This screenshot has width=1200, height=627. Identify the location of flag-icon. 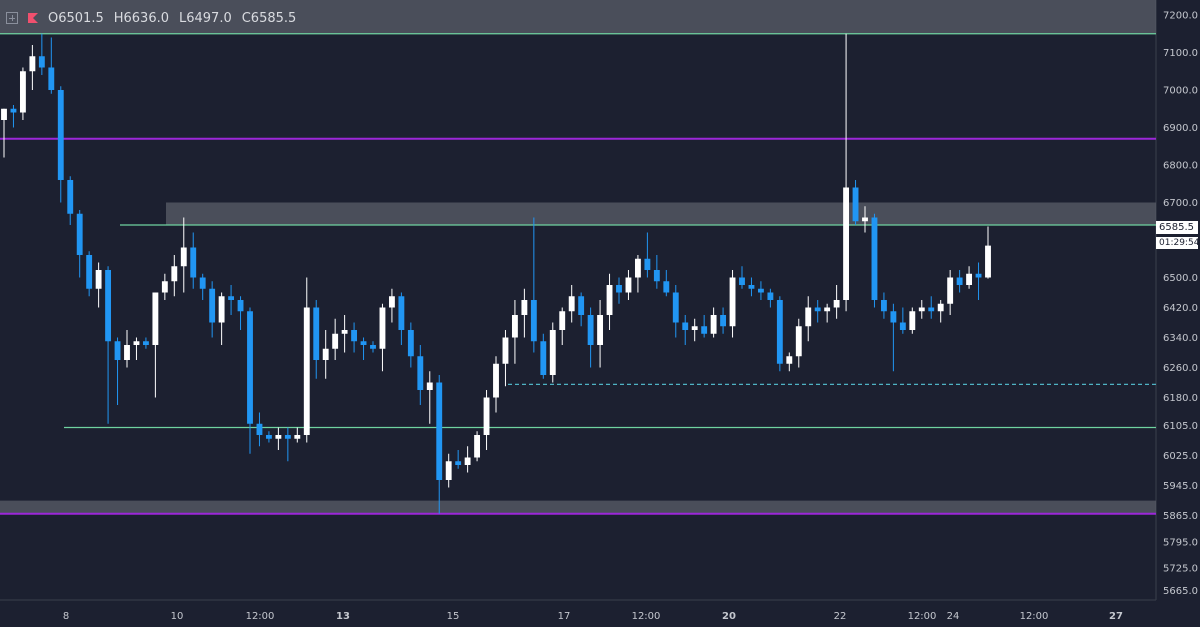
(33, 18).